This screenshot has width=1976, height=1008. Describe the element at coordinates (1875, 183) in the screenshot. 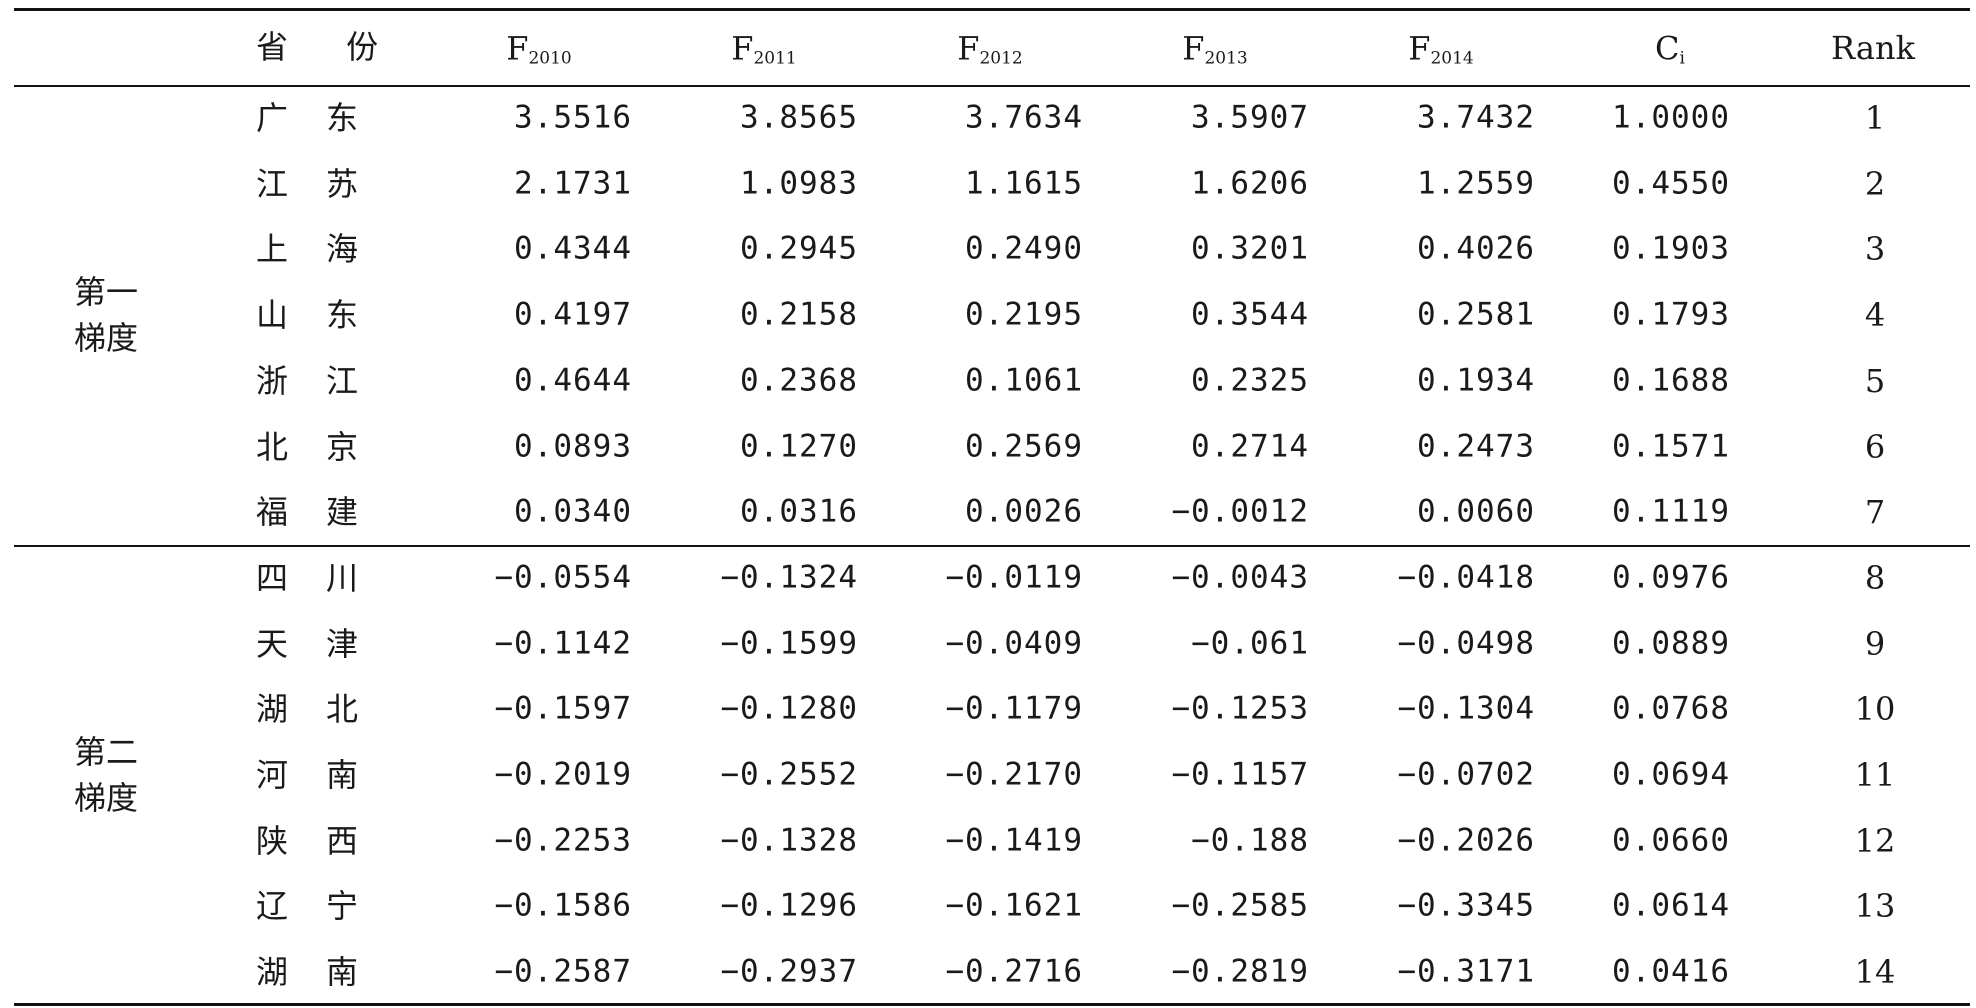

I see `rank-cell: 2` at that location.